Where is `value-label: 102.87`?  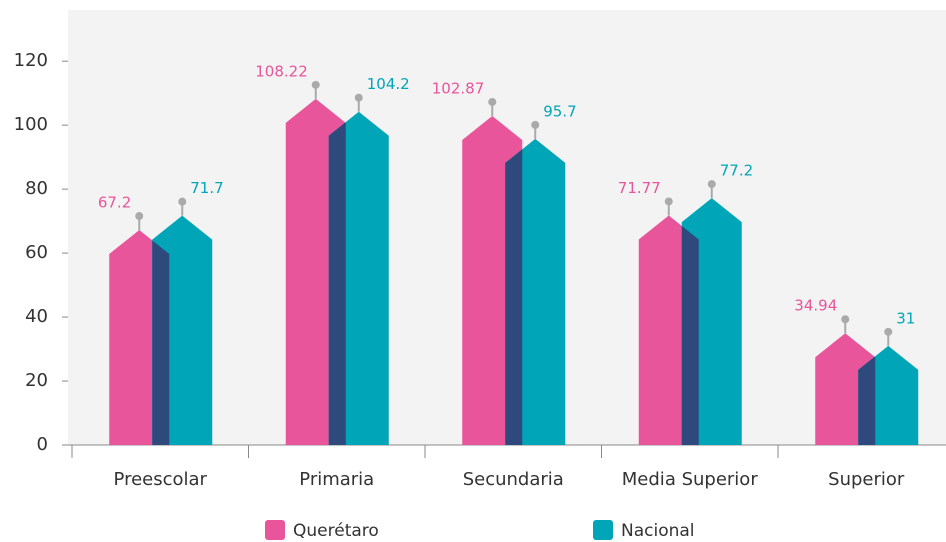 value-label: 102.87 is located at coordinates (458, 88).